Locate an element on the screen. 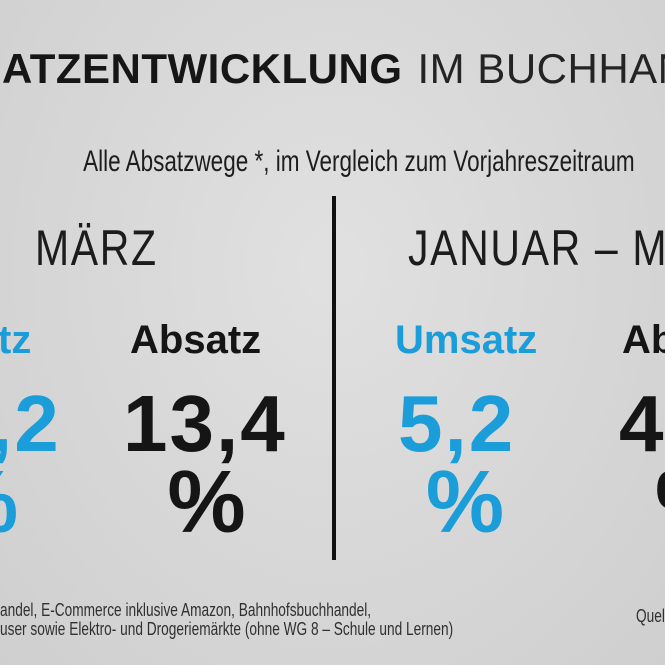 The width and height of the screenshot is (665, 665). left-umsatz-percent-sign: % is located at coordinates (9, 502).